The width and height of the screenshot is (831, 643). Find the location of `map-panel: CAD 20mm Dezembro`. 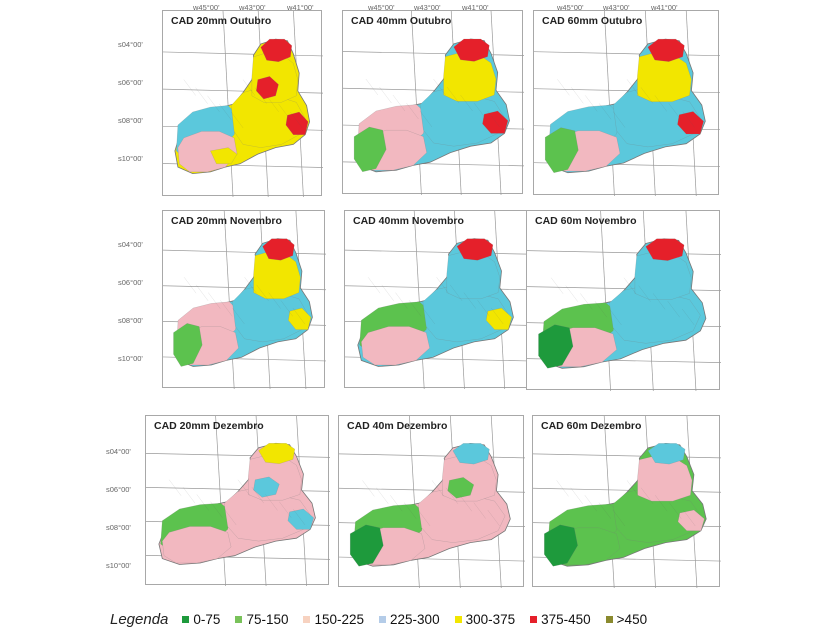

map-panel: CAD 20mm Dezembro is located at coordinates (237, 500).